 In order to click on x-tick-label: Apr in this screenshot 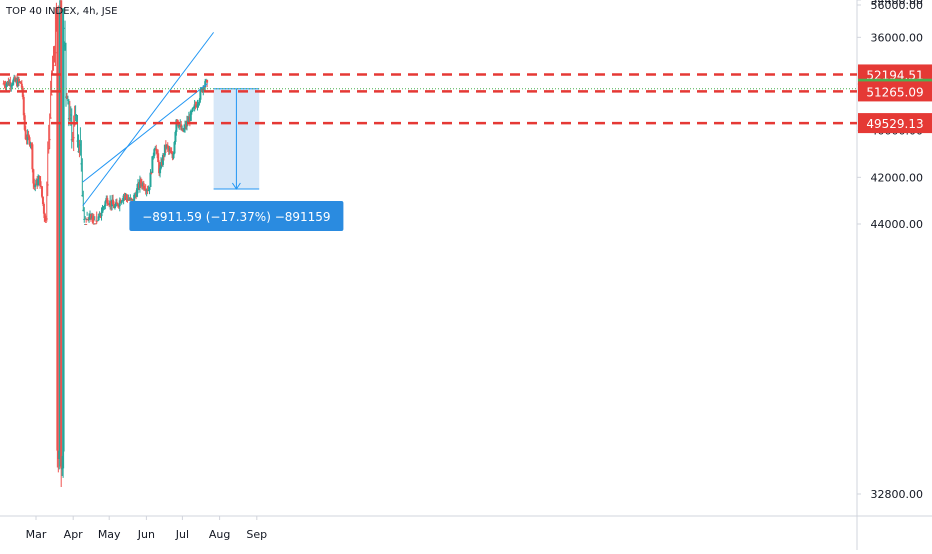, I will do `click(74, 534)`.